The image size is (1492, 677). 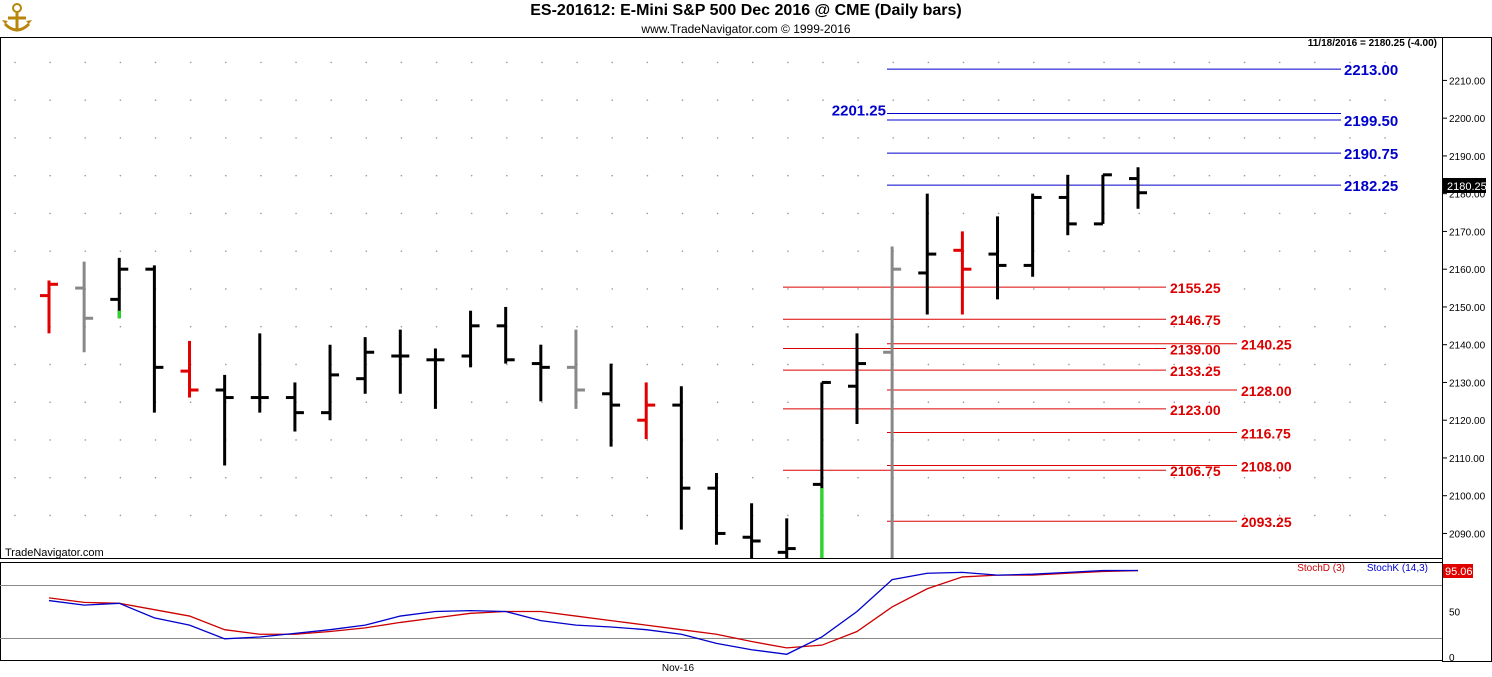 What do you see at coordinates (1467, 383) in the screenshot?
I see `y-tick-label: 2130.00` at bounding box center [1467, 383].